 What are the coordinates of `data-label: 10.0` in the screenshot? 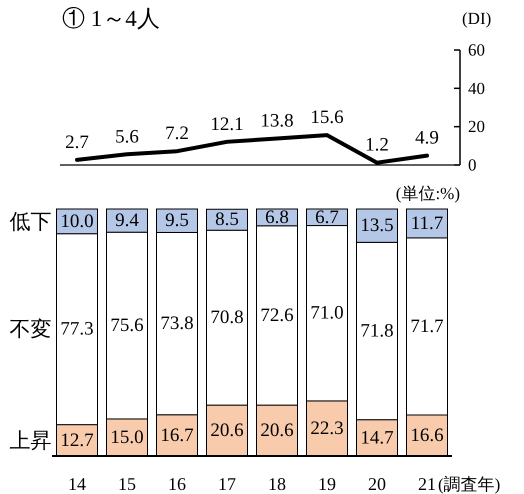 It's located at (77, 221).